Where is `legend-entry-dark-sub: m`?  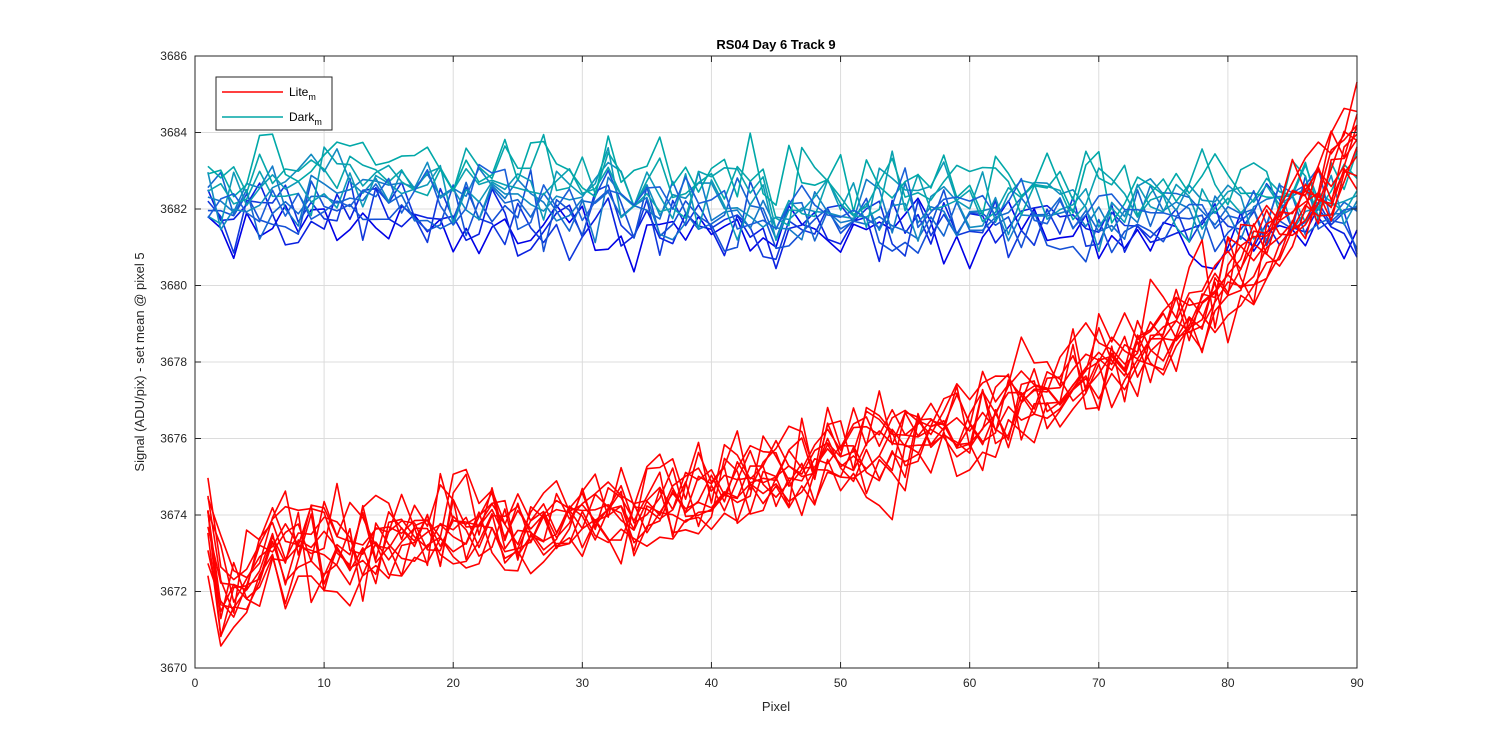 legend-entry-dark-sub: m is located at coordinates (318, 122).